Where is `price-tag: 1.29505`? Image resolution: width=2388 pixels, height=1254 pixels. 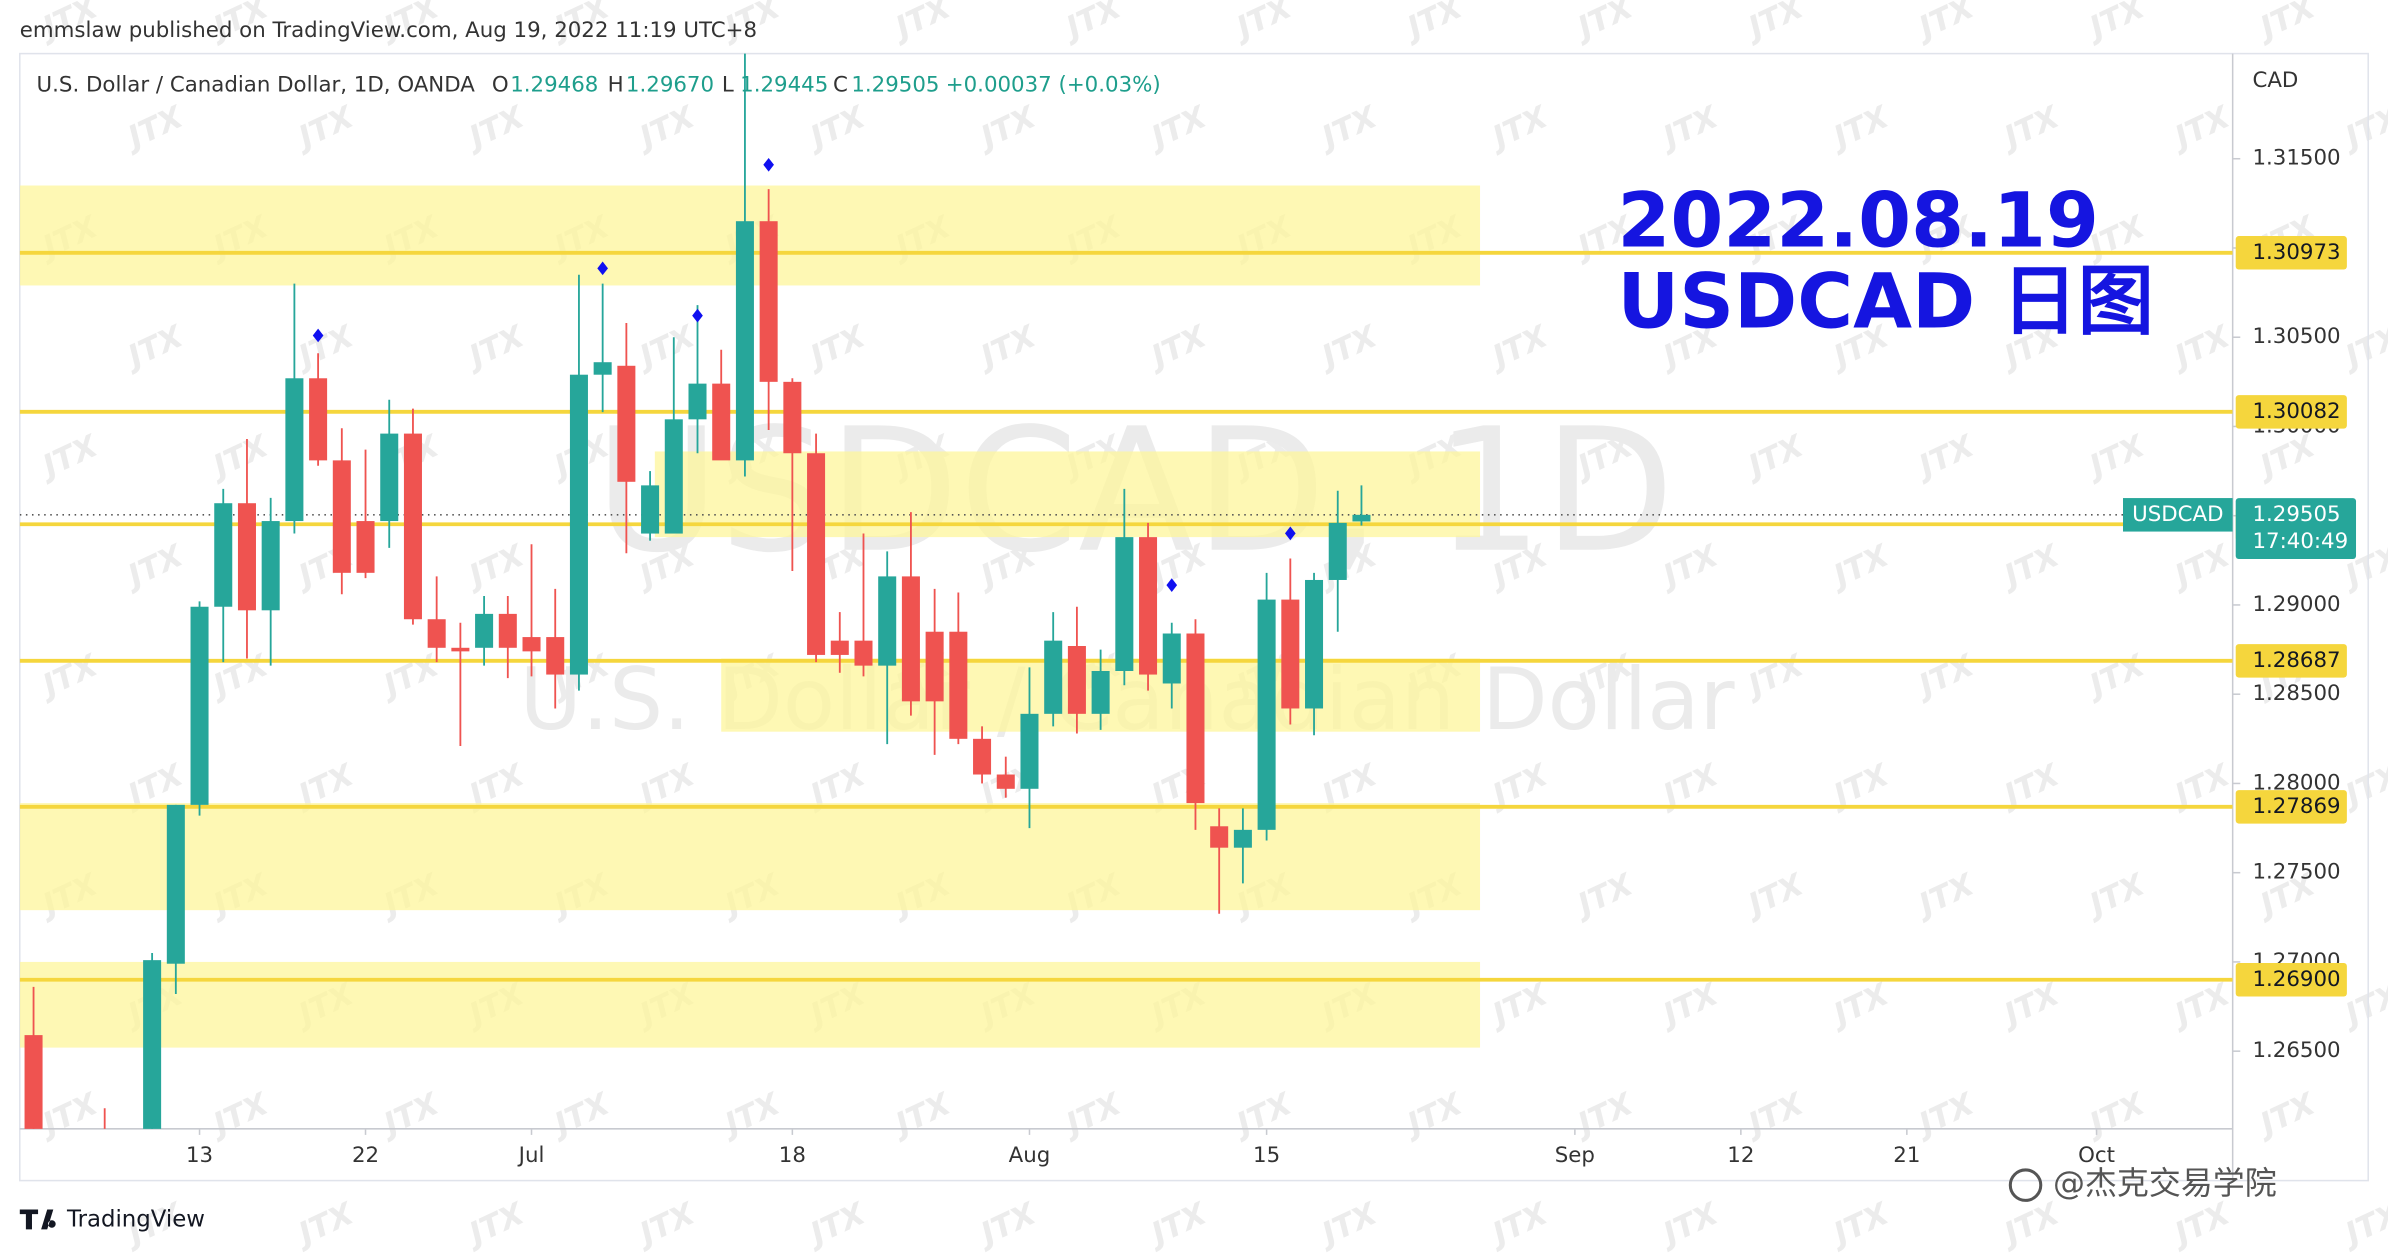 price-tag: 1.29505 is located at coordinates (2296, 514).